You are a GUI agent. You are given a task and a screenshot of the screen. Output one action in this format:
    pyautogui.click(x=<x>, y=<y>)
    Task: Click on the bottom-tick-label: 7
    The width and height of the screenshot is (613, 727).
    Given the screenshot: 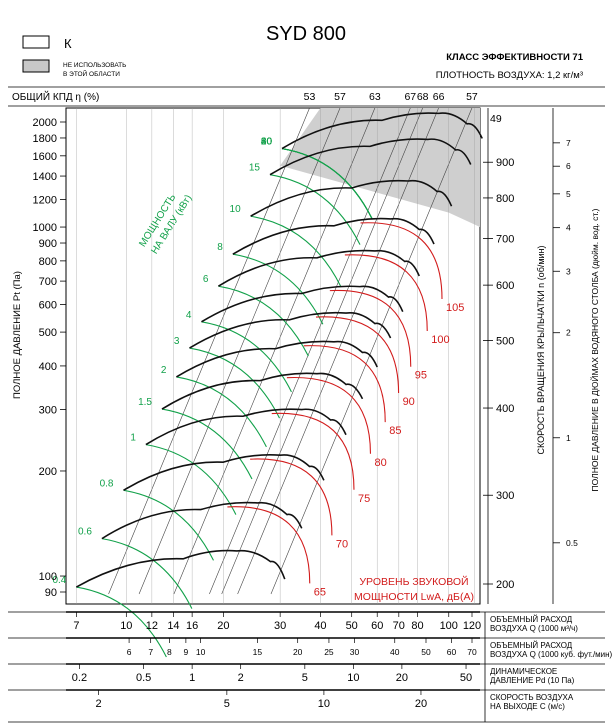 What is the action you would take?
    pyautogui.click(x=76, y=626)
    